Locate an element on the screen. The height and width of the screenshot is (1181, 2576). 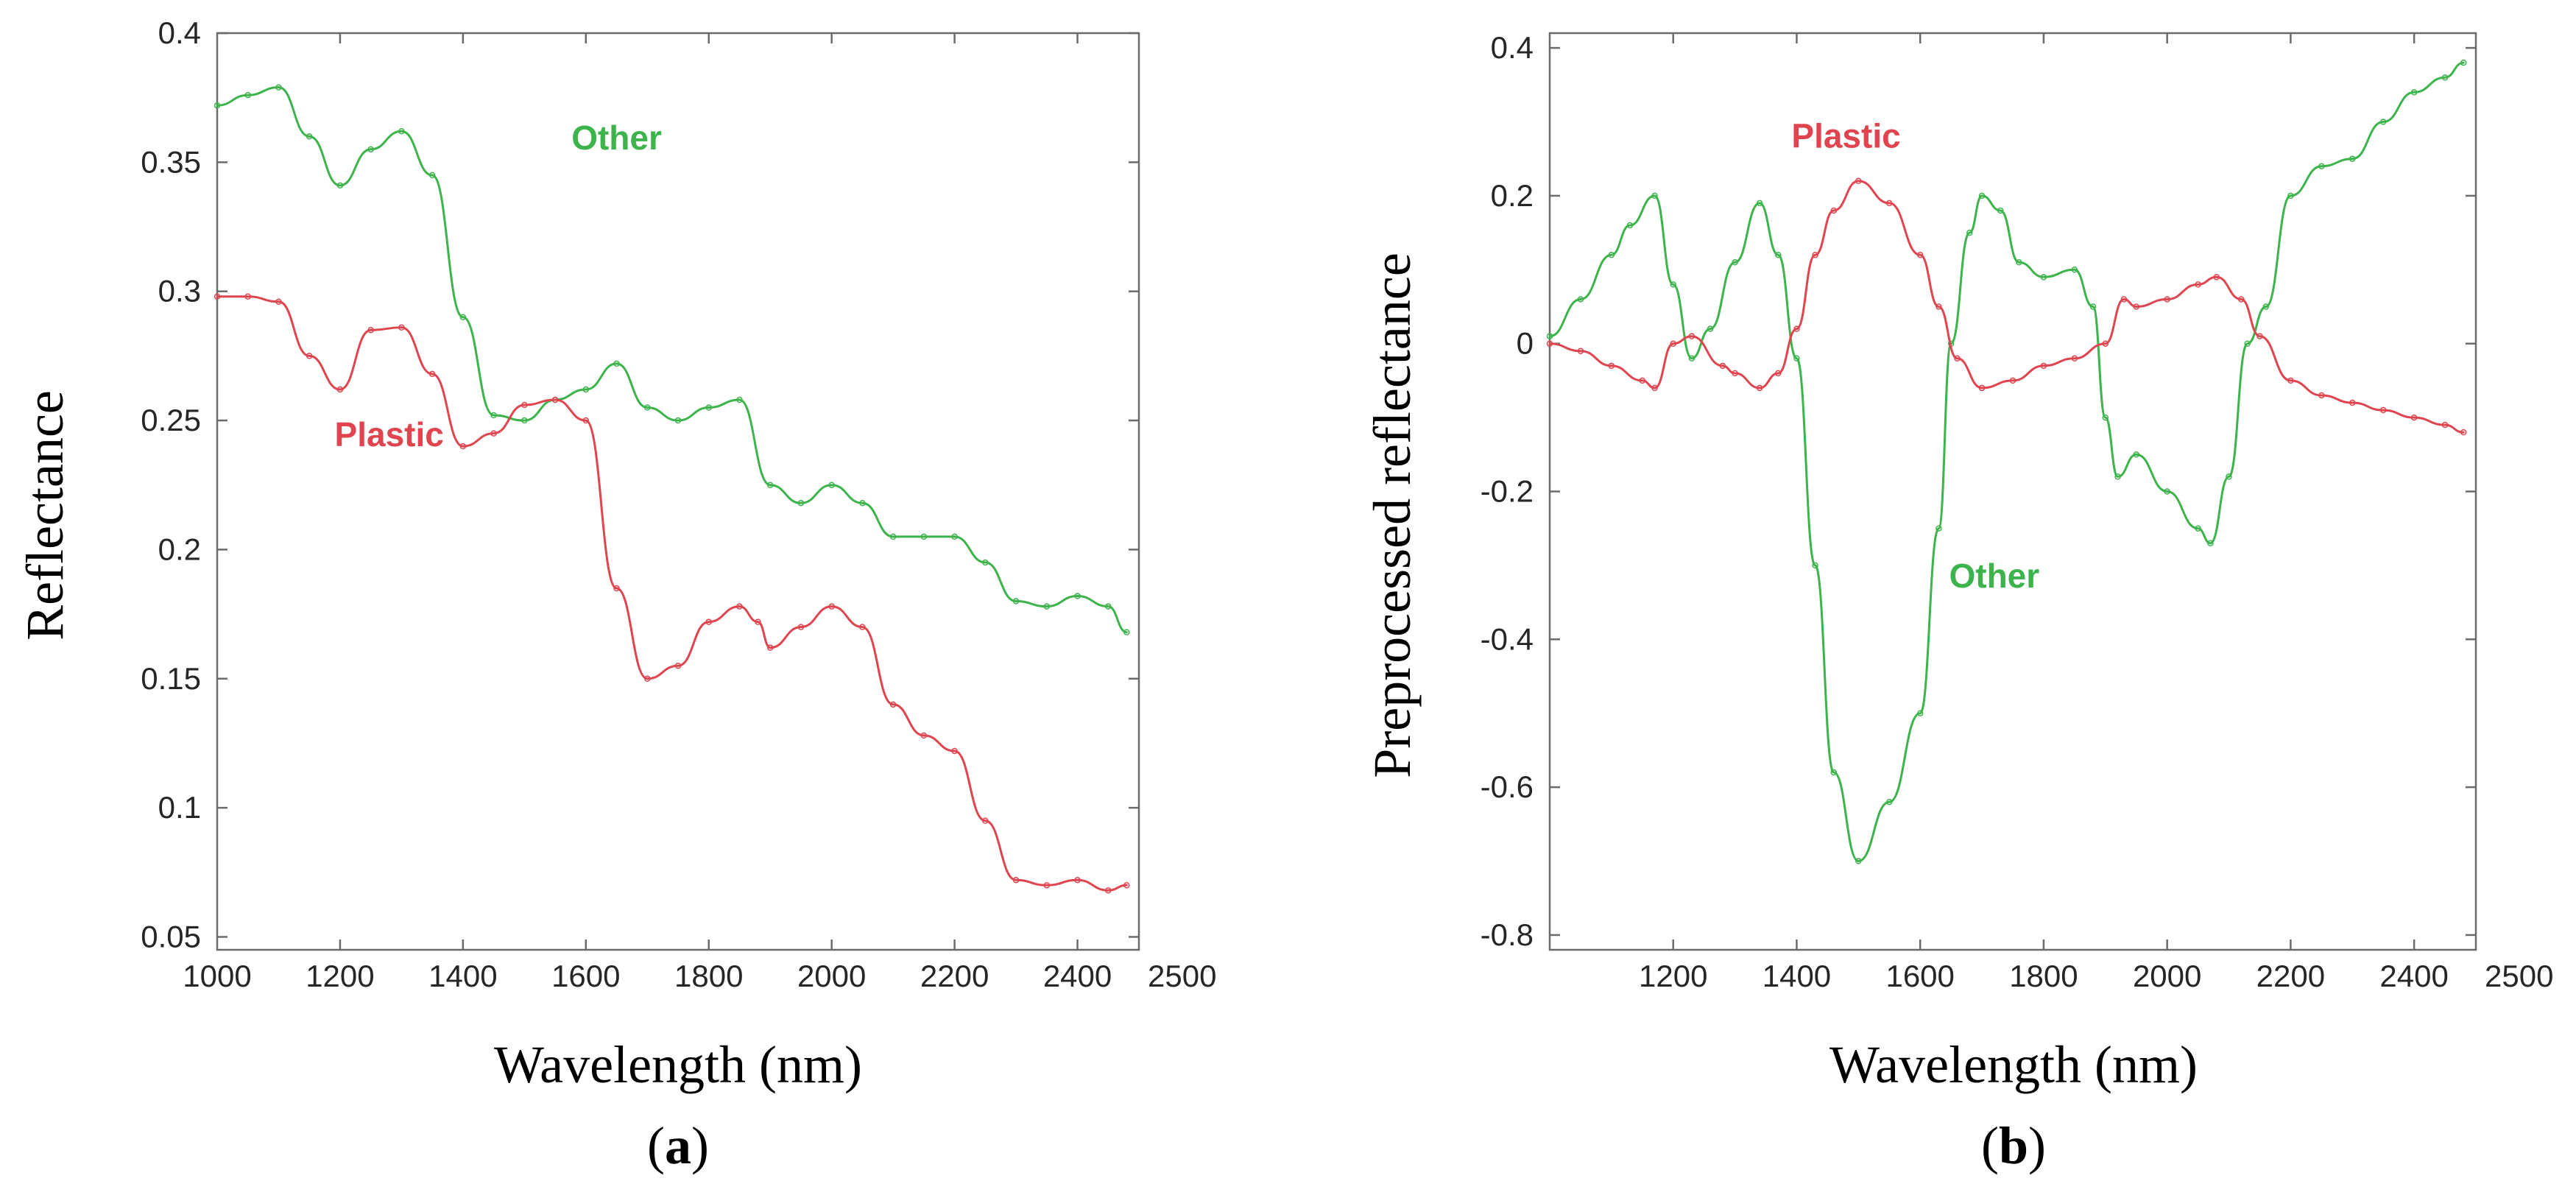
panel-b-x-tick-label: 2000 is located at coordinates (2167, 976).